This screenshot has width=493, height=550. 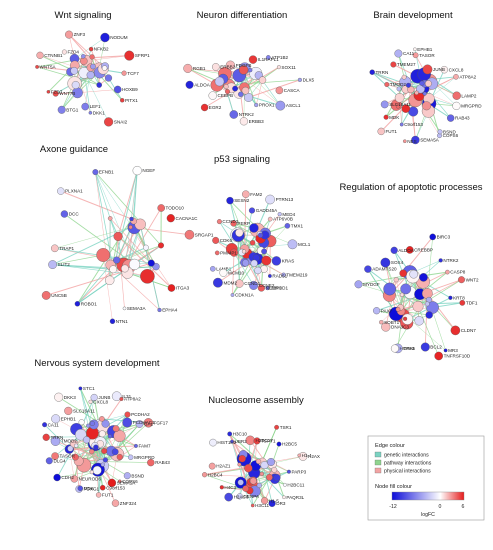 What do you see at coordinates (69, 418) in the screenshot?
I see `gene-label: EPHB1` at bounding box center [69, 418].